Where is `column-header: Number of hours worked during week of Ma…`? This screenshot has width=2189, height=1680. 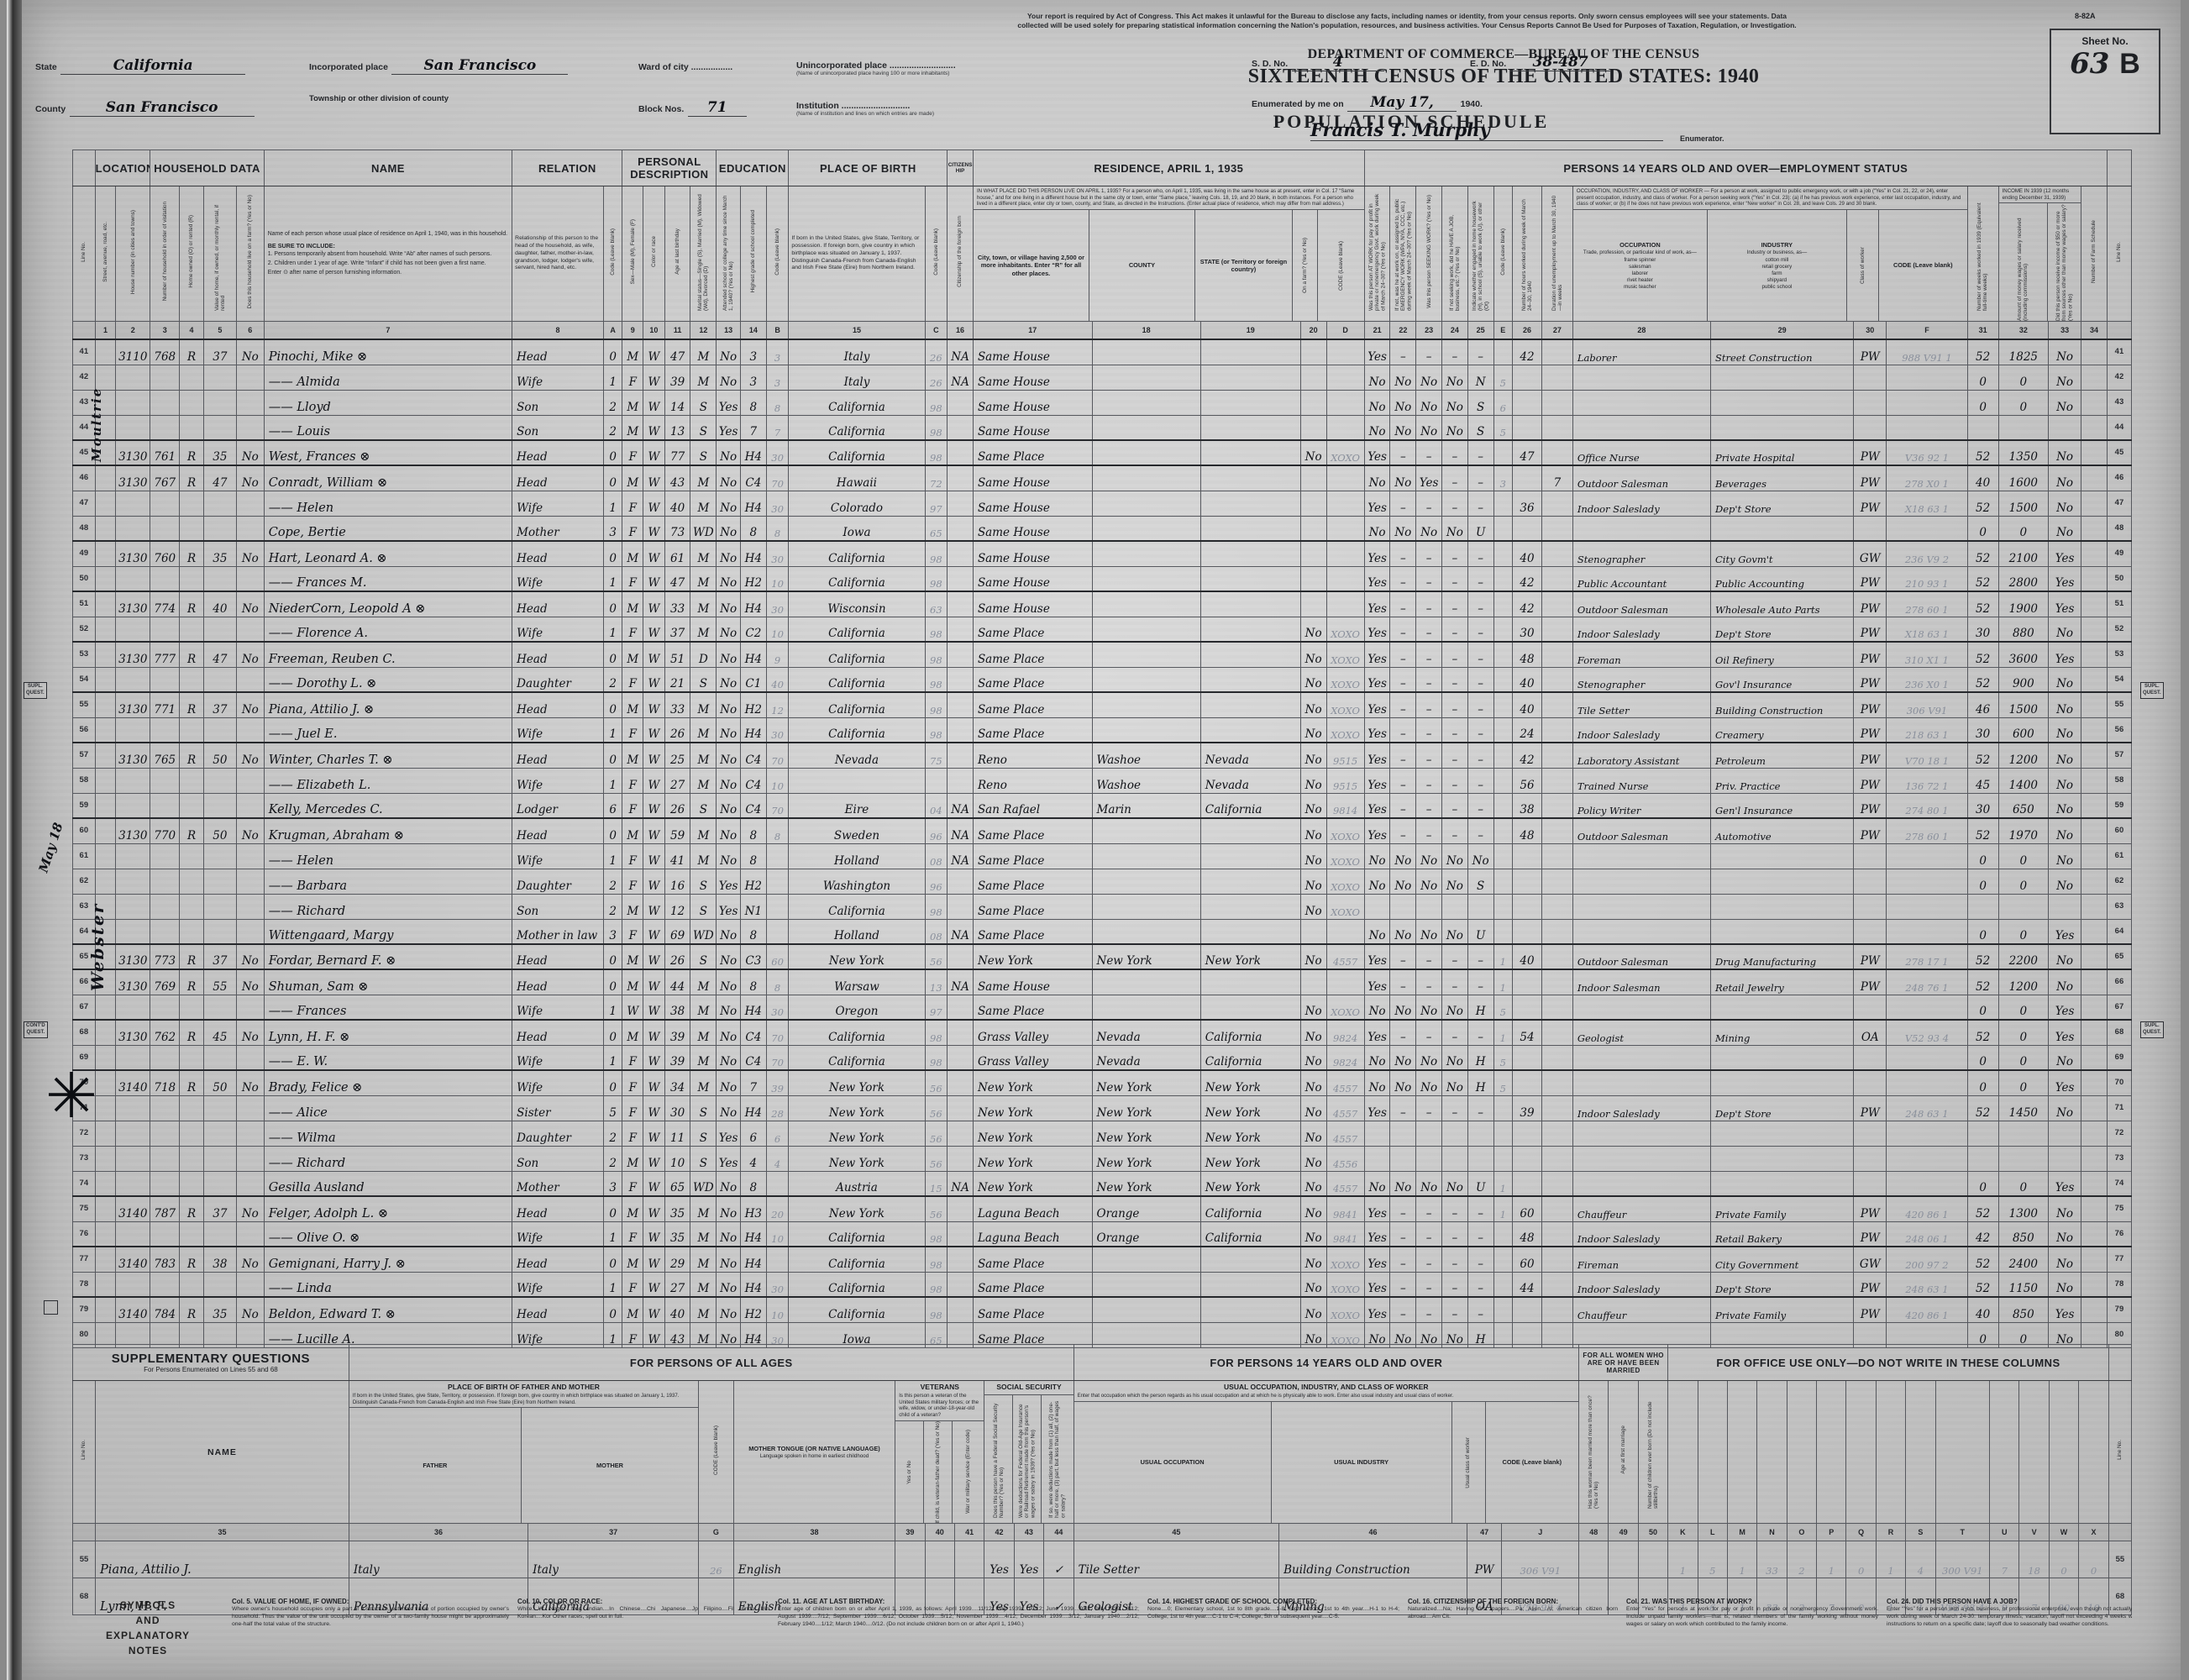 column-header: Number of hours worked during week of Ma… is located at coordinates (1527, 254).